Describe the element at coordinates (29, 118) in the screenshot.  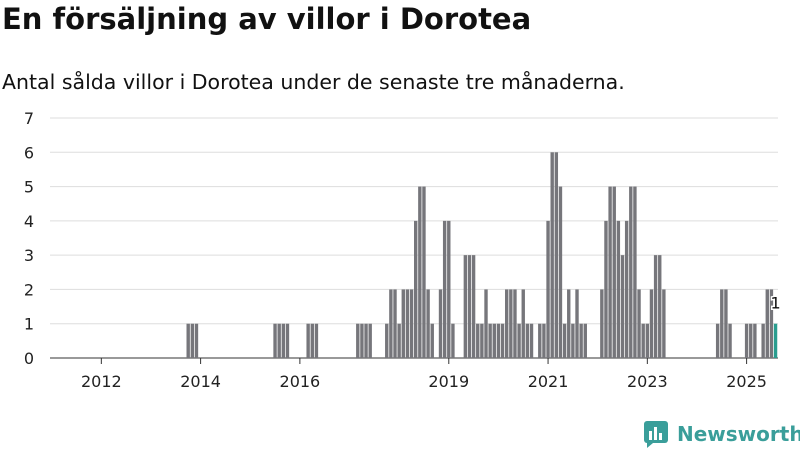
I see `y-tick-label: 7` at that location.